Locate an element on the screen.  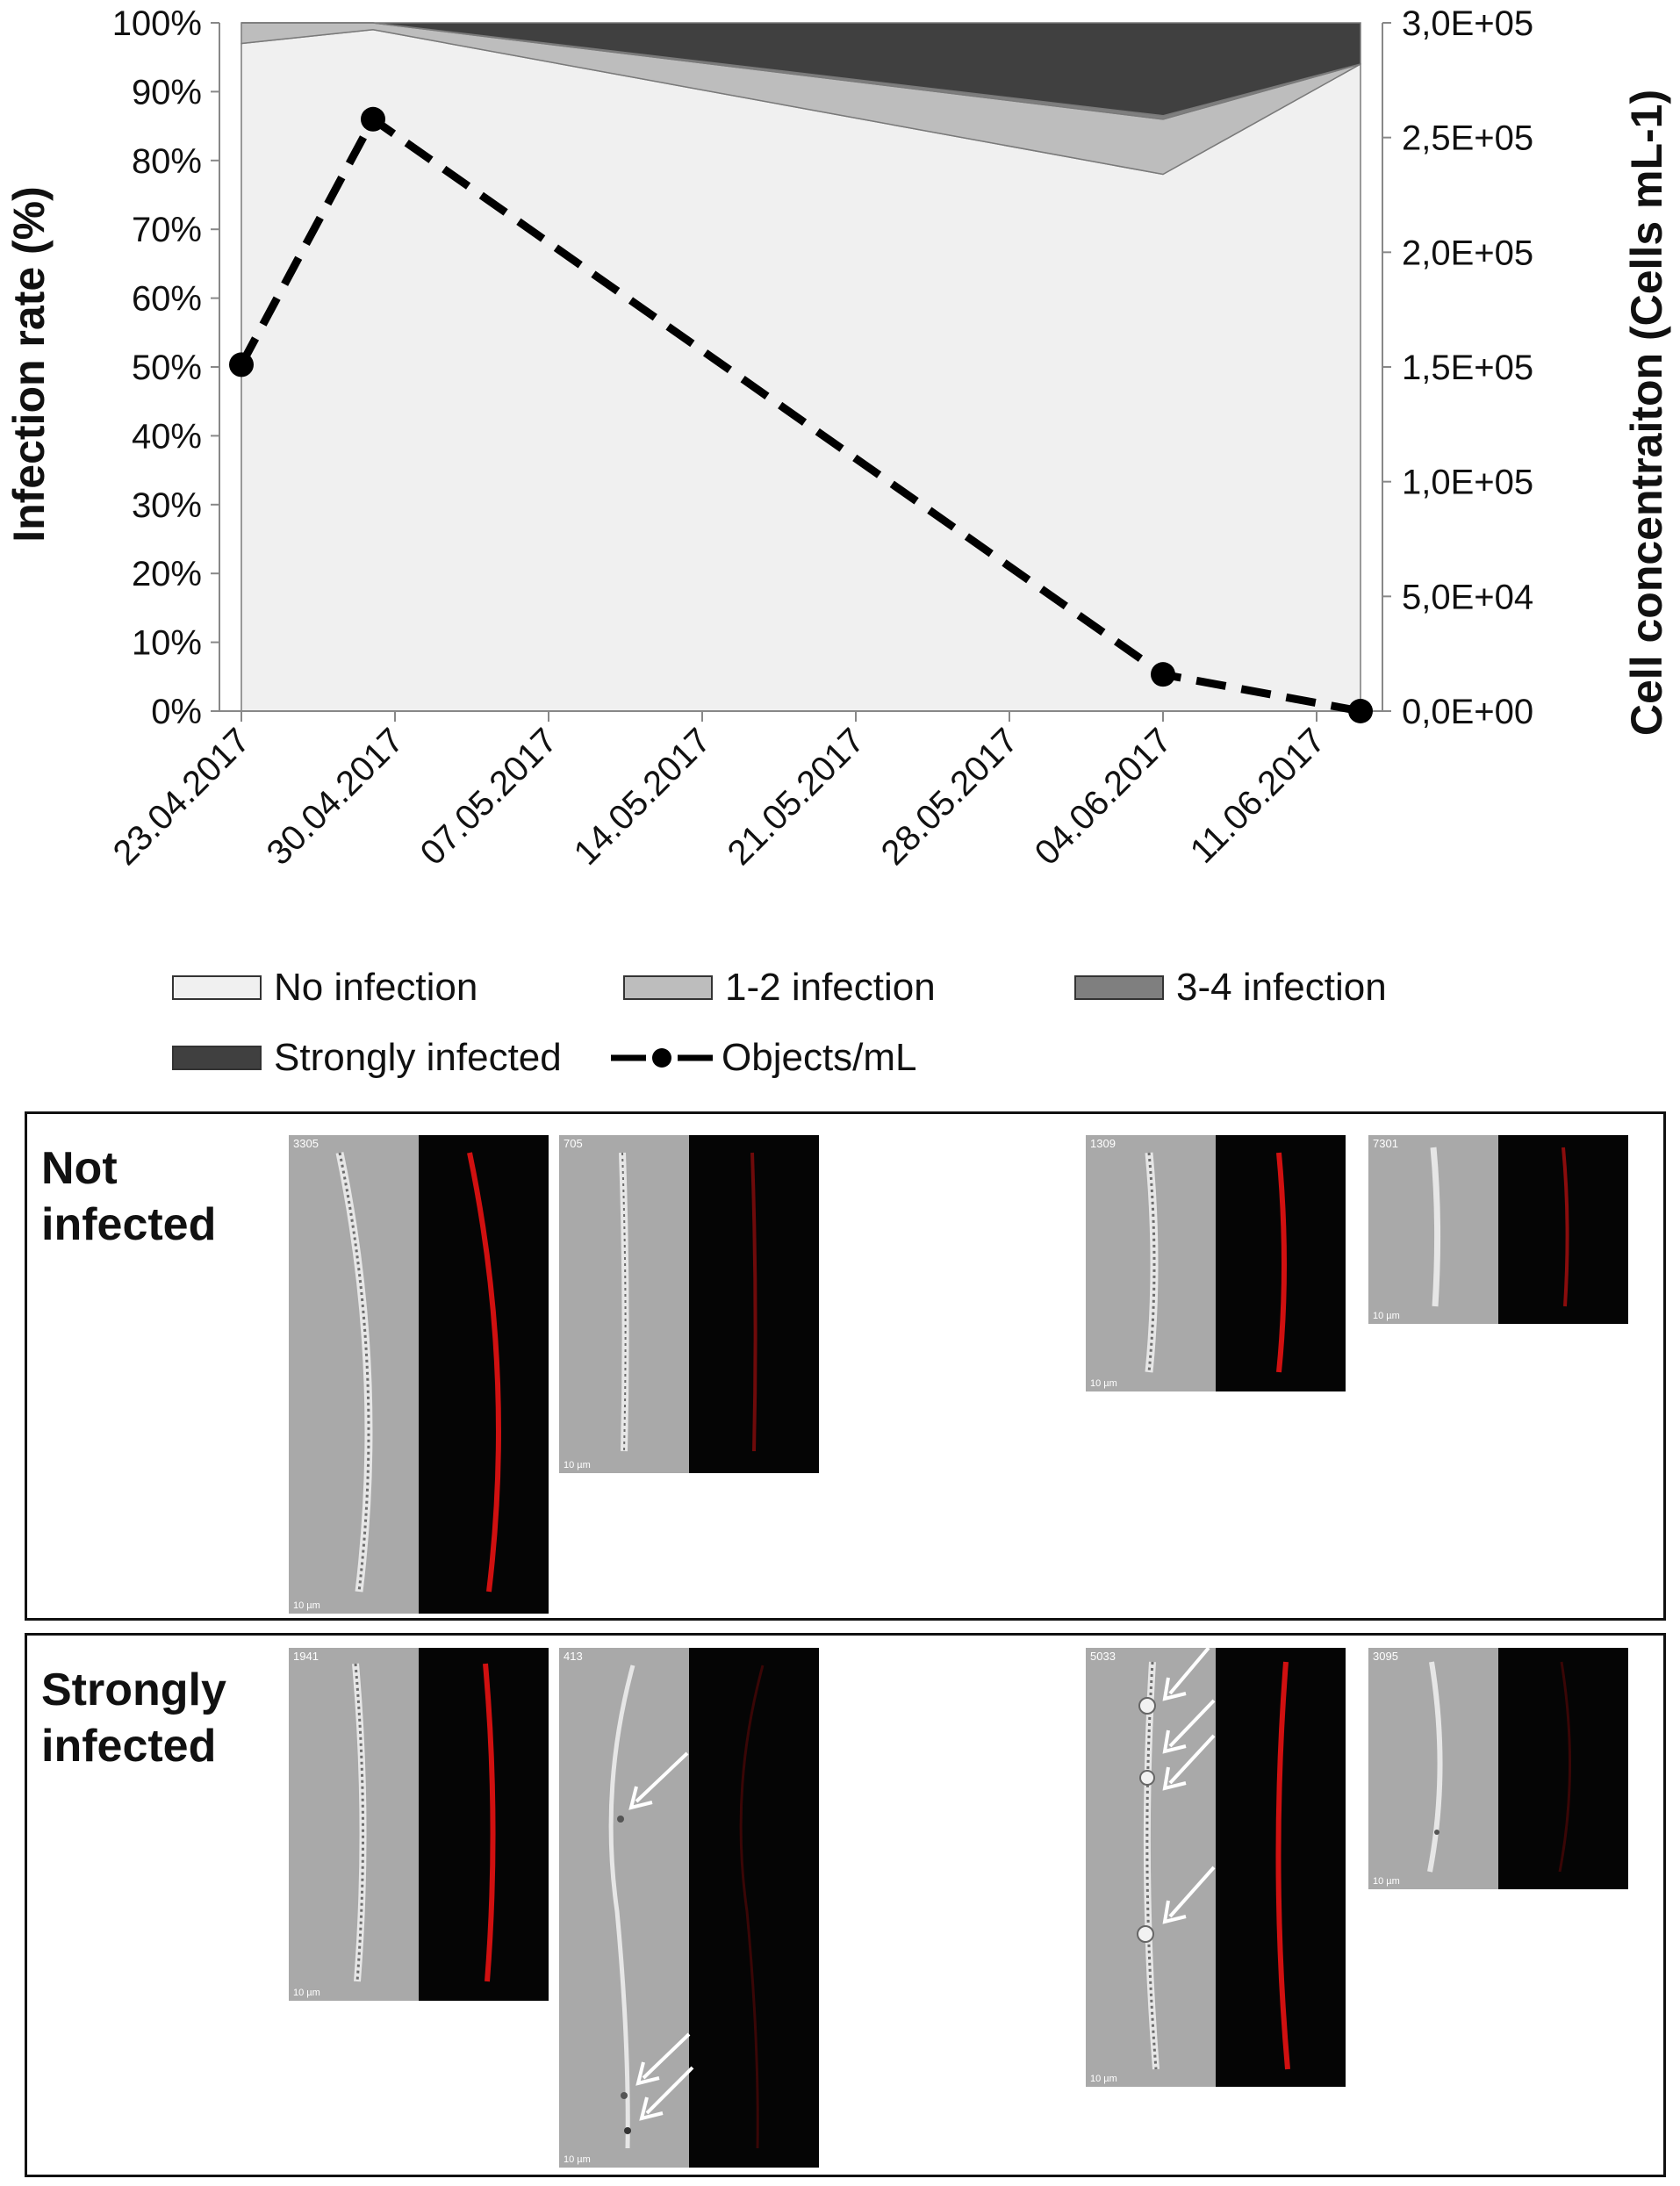
y-axis-left: 0% 10% 20% 30% 40% 50% 60% 70% 80% 90% 100% is located at coordinates (165, 367).